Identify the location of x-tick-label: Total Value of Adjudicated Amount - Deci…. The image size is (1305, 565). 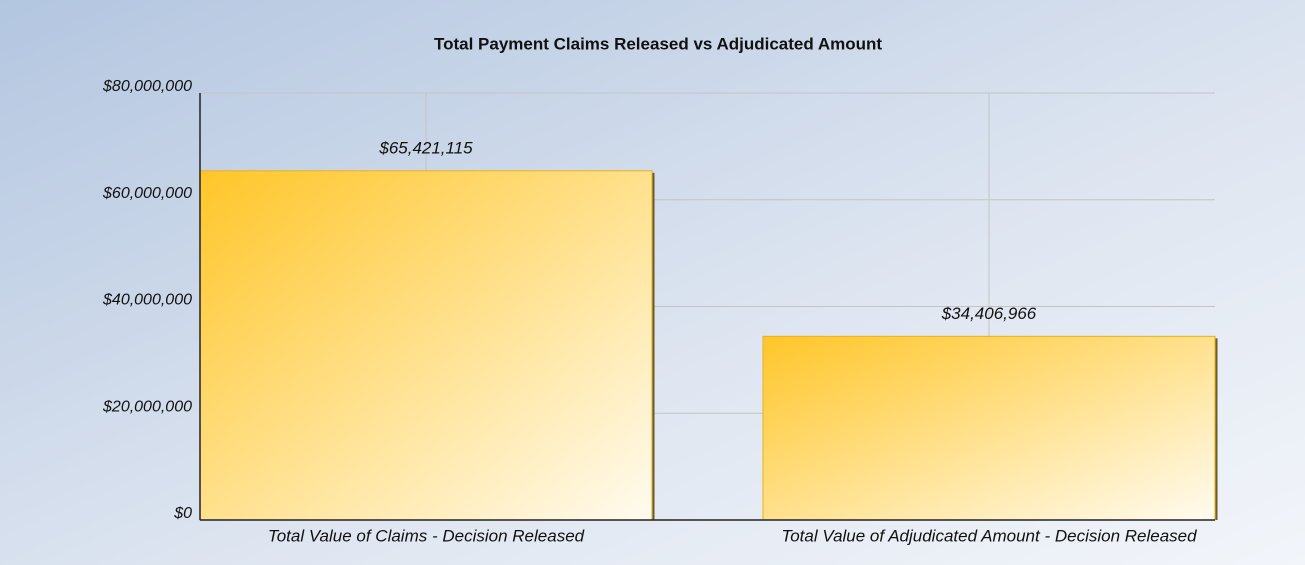
(989, 535).